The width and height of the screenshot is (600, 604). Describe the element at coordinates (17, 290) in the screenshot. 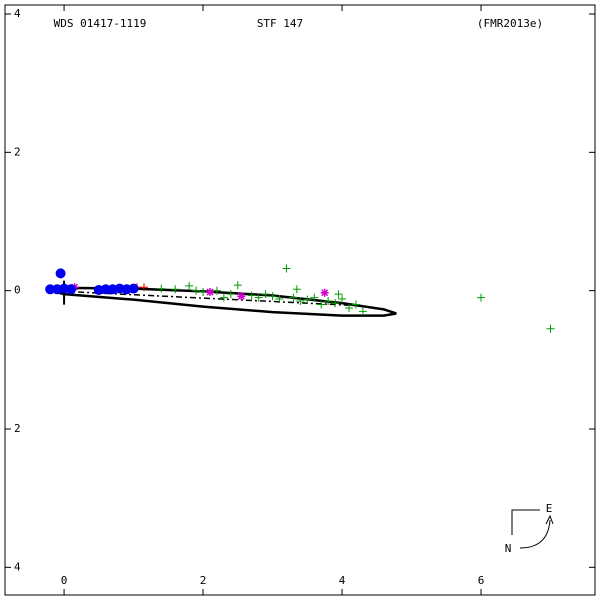

I see `y-tick-label: 0` at that location.